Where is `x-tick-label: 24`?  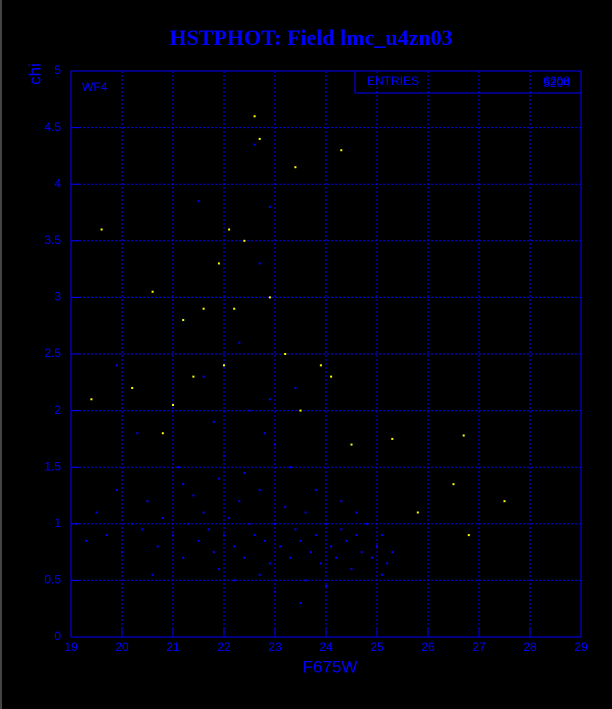 x-tick-label: 24 is located at coordinates (326, 647).